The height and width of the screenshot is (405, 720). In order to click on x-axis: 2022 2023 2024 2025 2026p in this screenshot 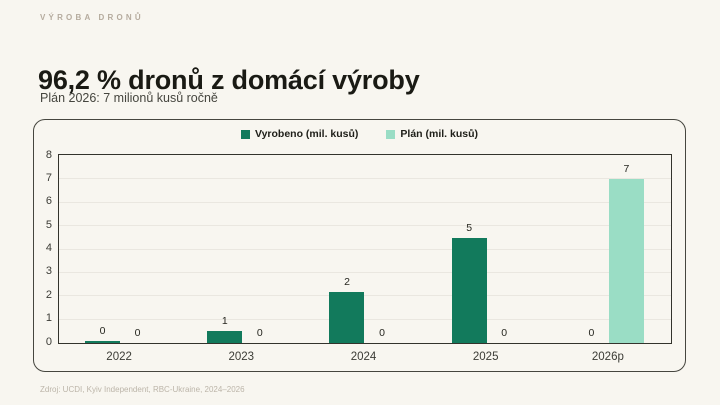, I will do `click(365, 359)`.